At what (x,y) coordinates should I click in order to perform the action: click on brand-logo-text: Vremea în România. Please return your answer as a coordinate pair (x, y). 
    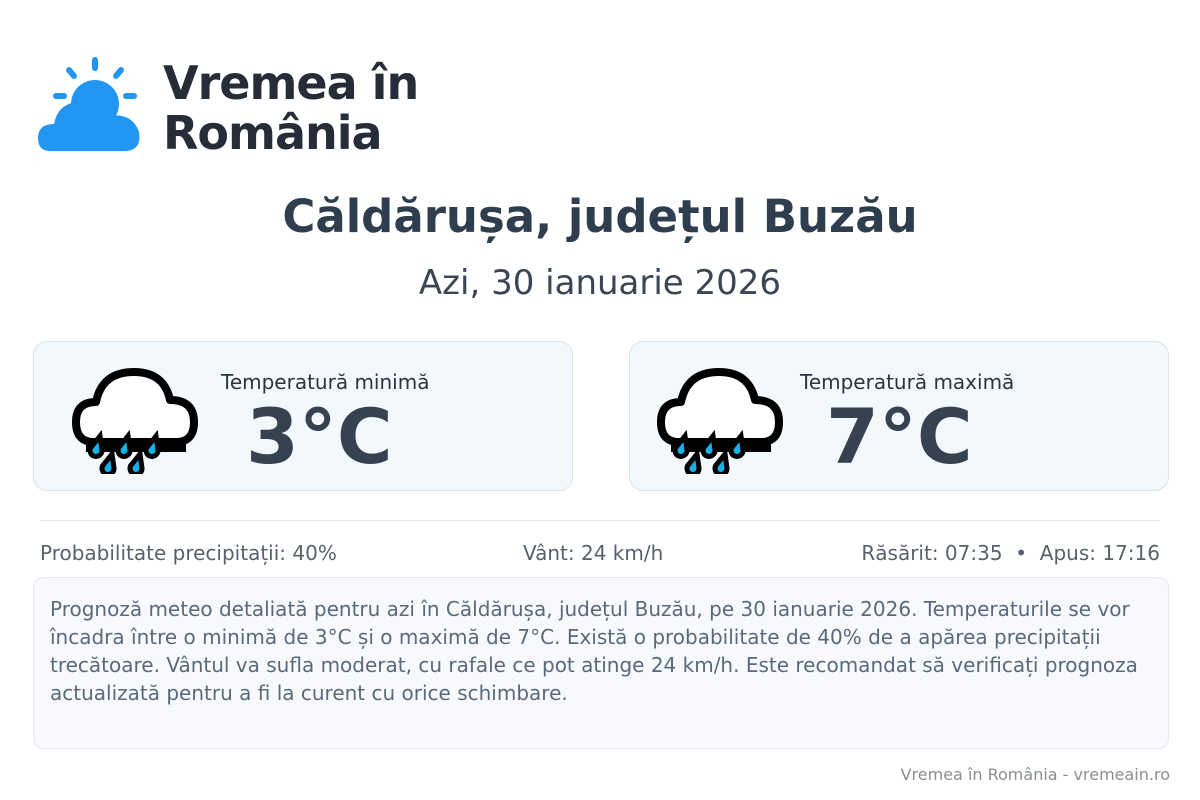
    Looking at the image, I should click on (291, 108).